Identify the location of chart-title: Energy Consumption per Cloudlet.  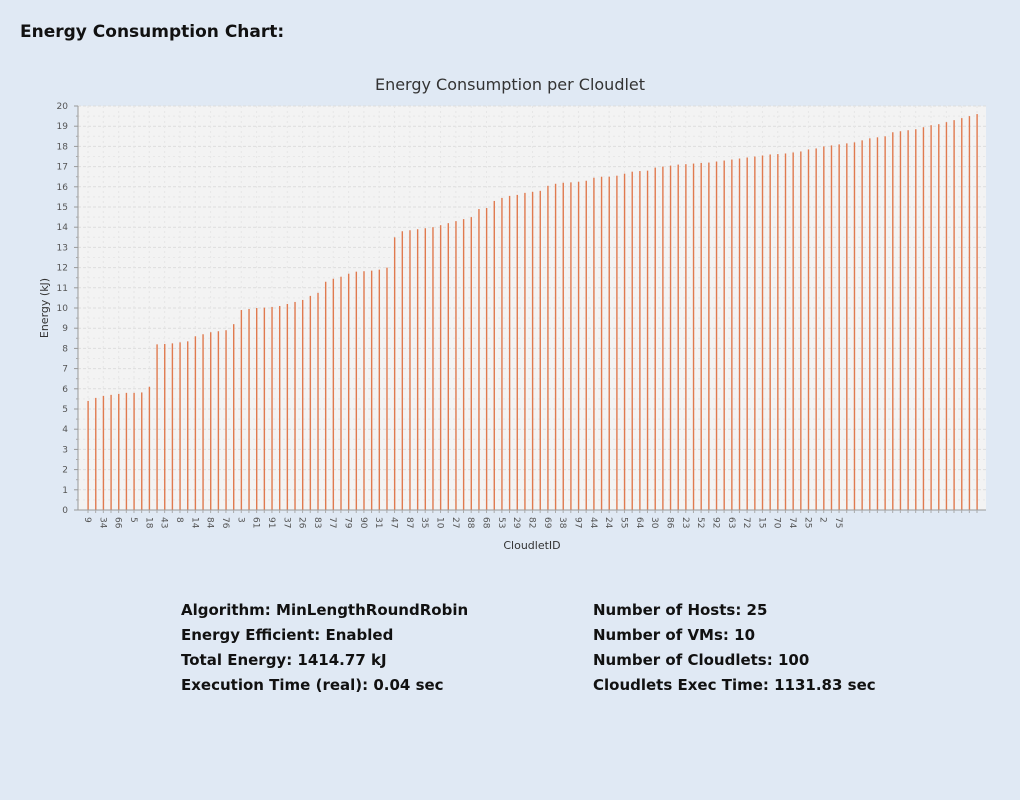
(510, 84).